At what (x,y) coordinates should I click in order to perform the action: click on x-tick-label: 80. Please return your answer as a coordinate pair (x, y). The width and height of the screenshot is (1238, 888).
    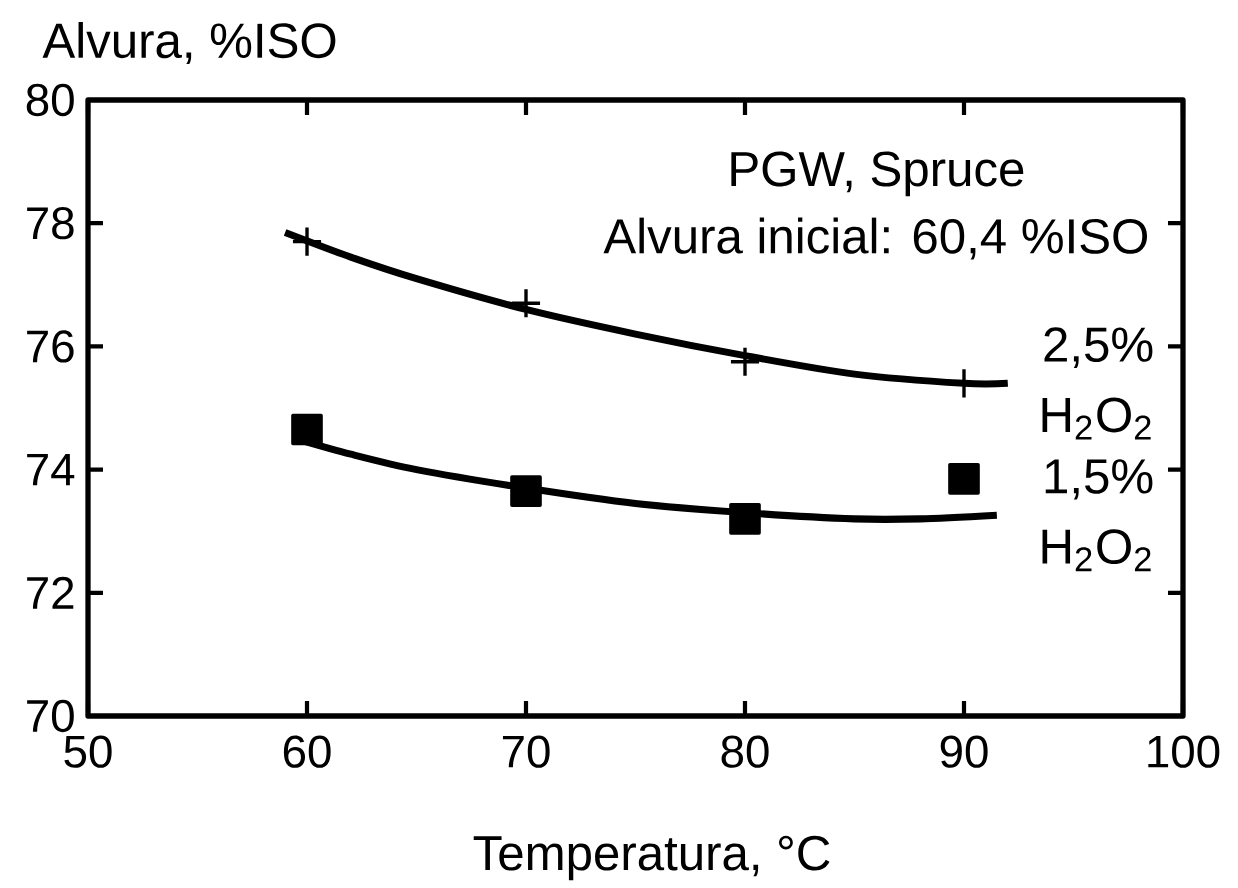
    Looking at the image, I should click on (745, 751).